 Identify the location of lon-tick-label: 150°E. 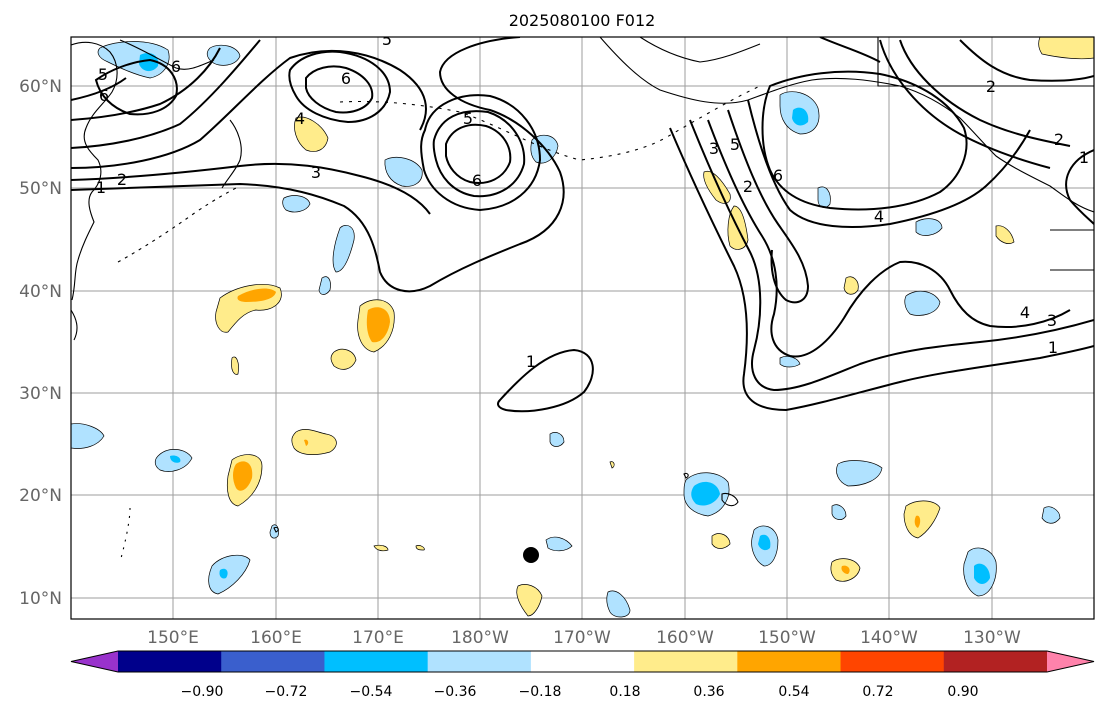
(173, 638).